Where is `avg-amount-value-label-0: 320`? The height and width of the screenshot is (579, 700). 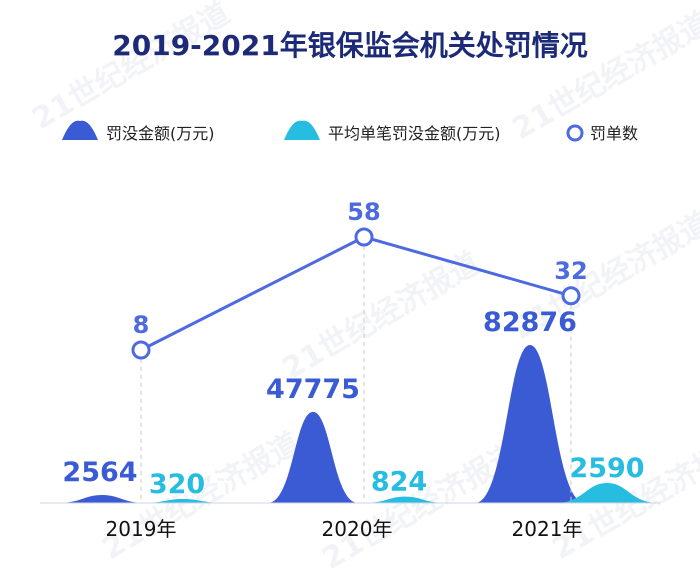 avg-amount-value-label-0: 320 is located at coordinates (177, 484).